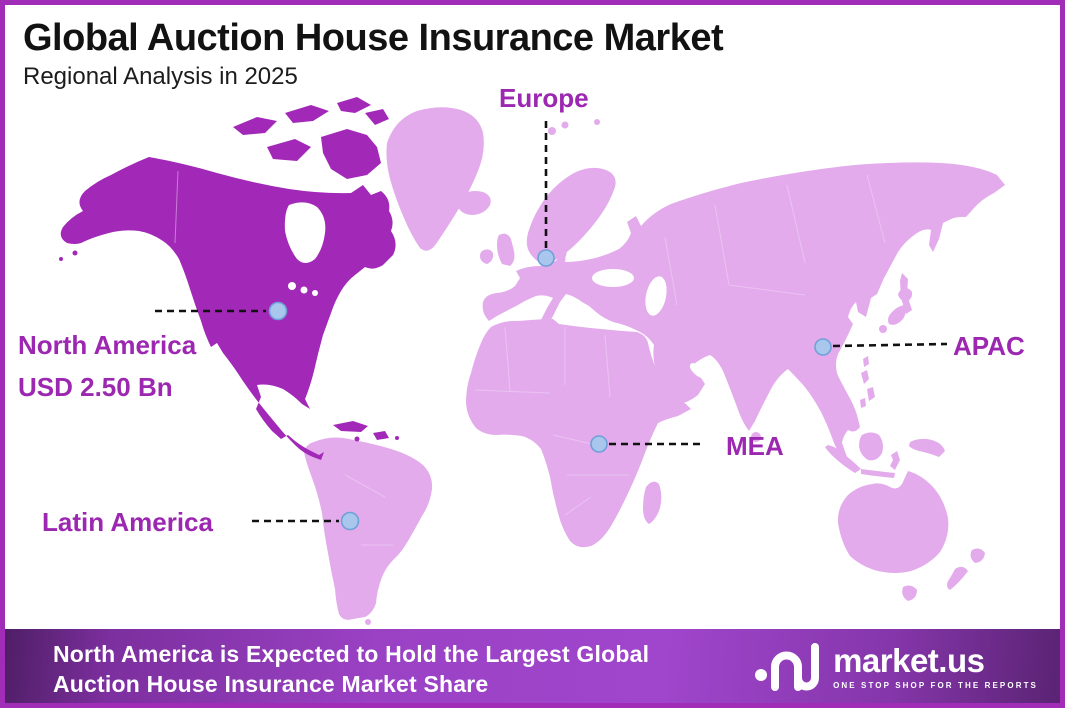 This screenshot has height=708, width=1065. What do you see at coordinates (866, 361) in the screenshot?
I see `island-taiwan` at bounding box center [866, 361].